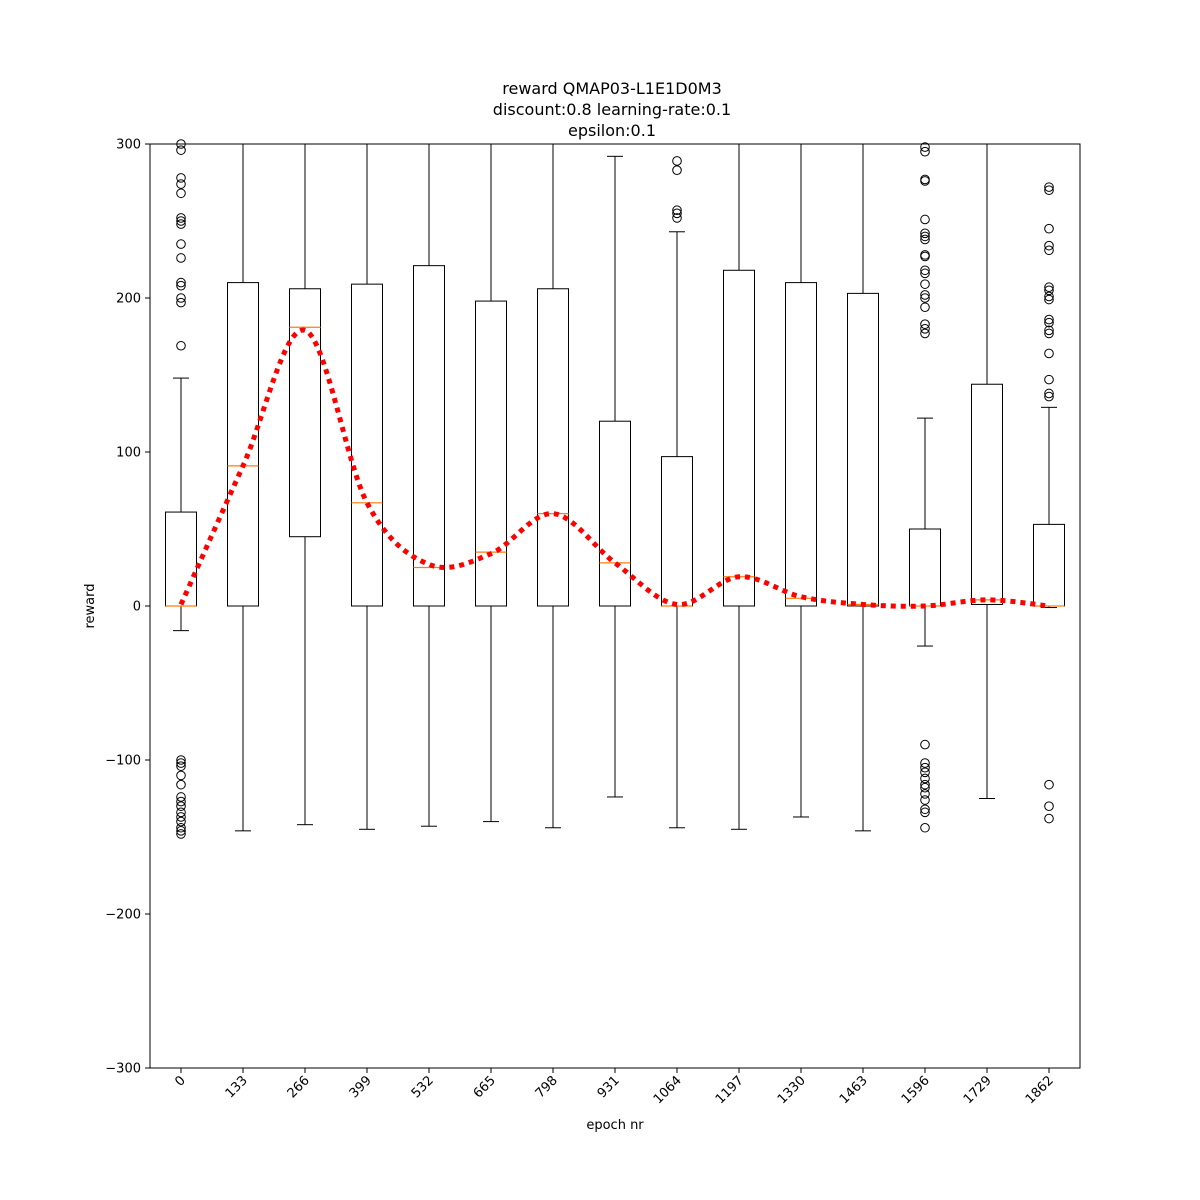 The image size is (1200, 1200). I want to click on x-tick-label: 1463, so click(854, 1090).